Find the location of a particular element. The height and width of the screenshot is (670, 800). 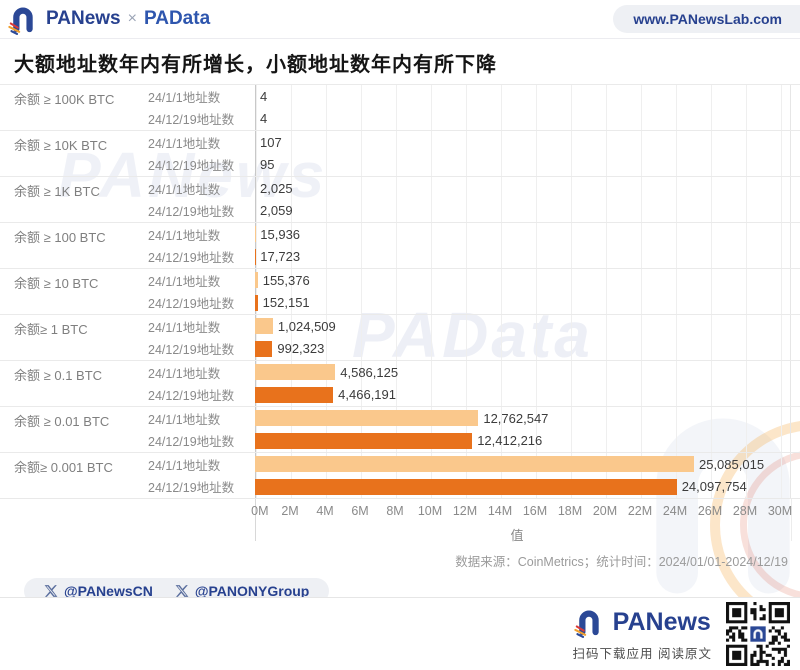

bar-track: 1,024,509 is located at coordinates (527, 326).